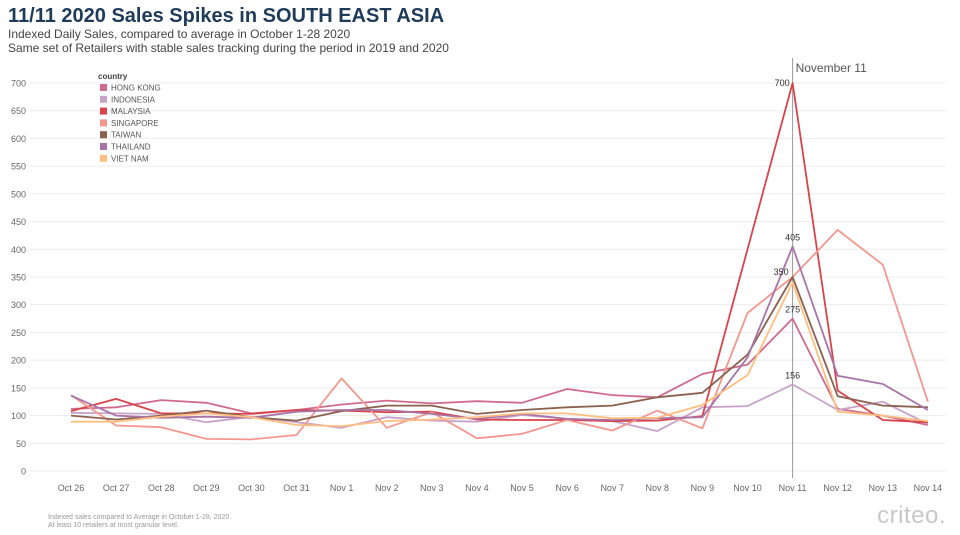 The height and width of the screenshot is (535, 960). Describe the element at coordinates (831, 68) in the screenshot. I see `reference-line-label: November 11` at that location.